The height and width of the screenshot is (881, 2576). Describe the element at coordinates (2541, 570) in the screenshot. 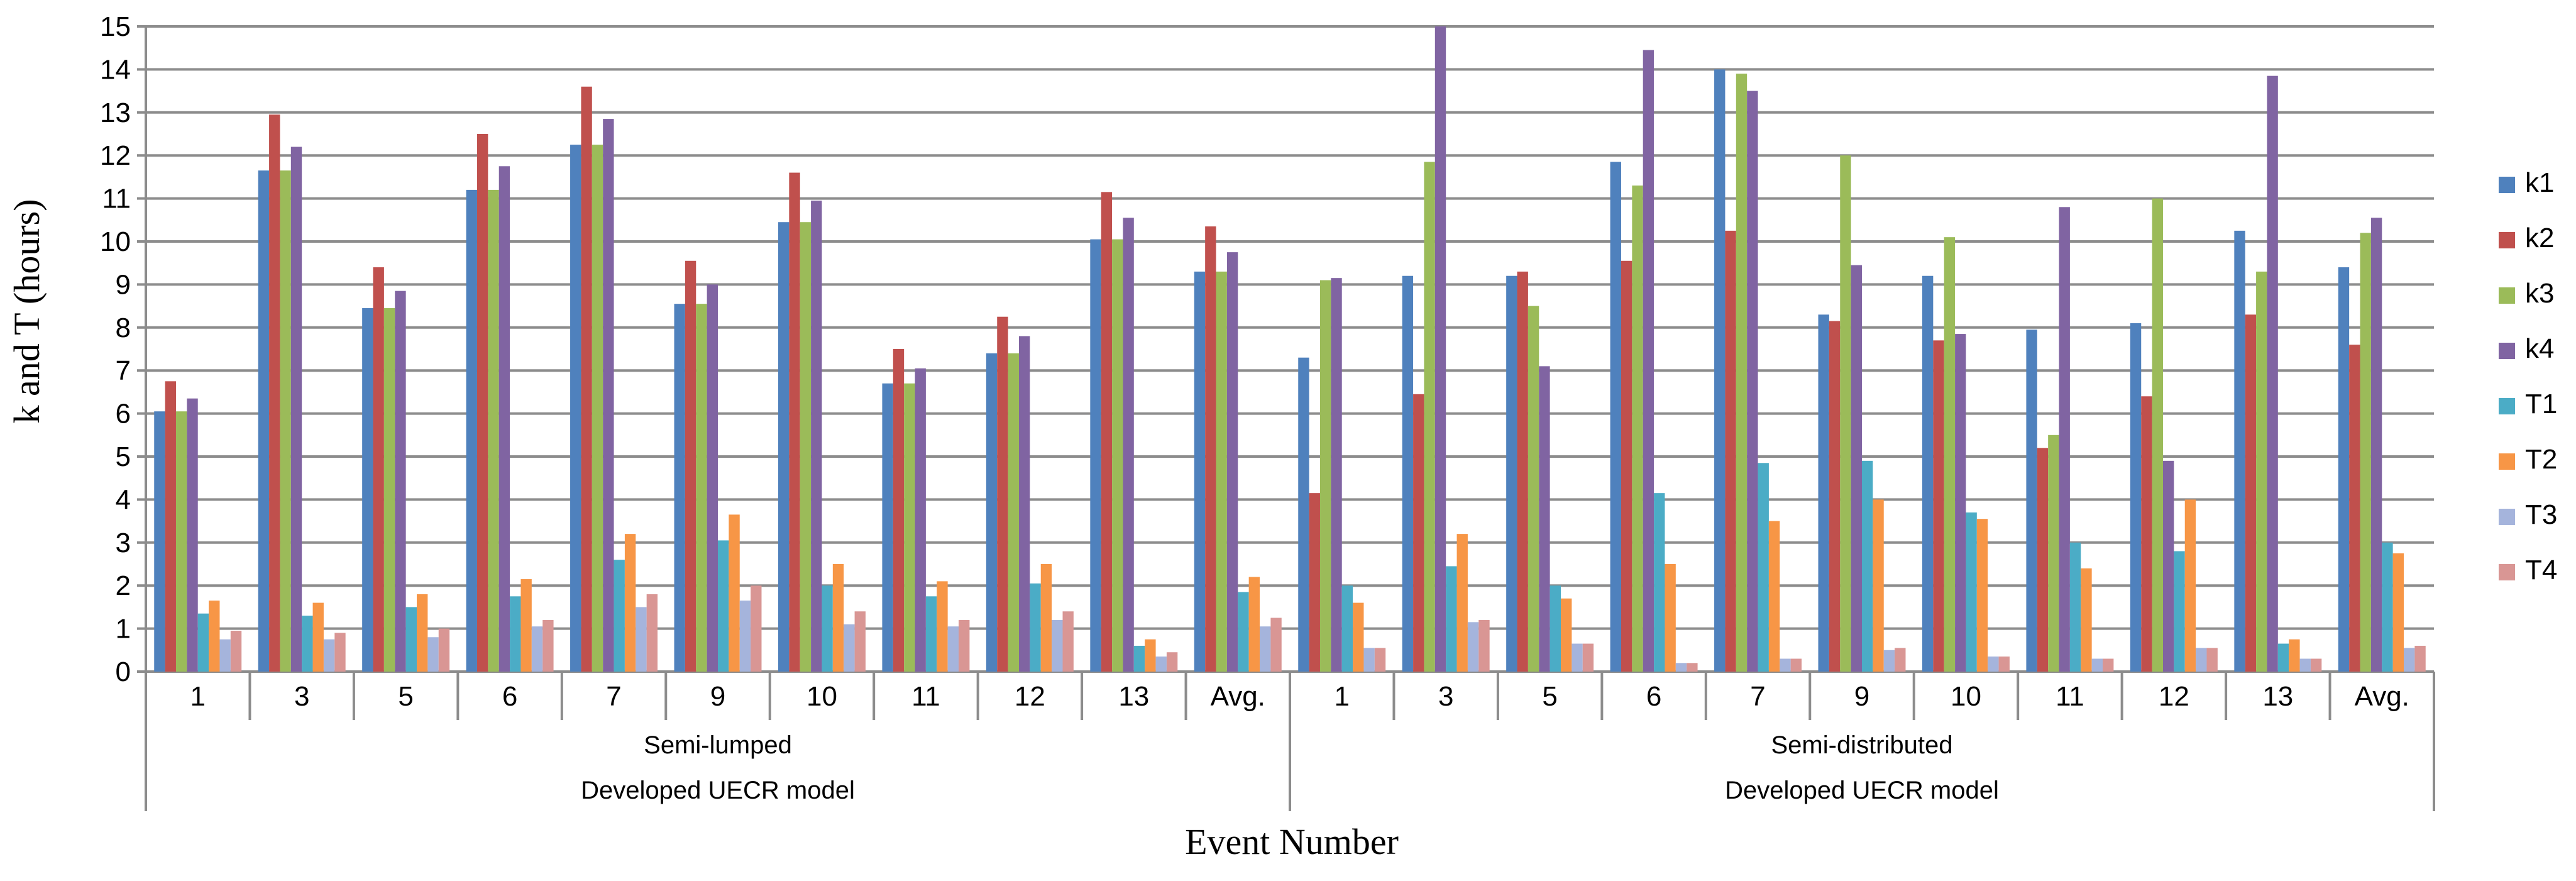

I see `legend-label-T4: T4` at that location.